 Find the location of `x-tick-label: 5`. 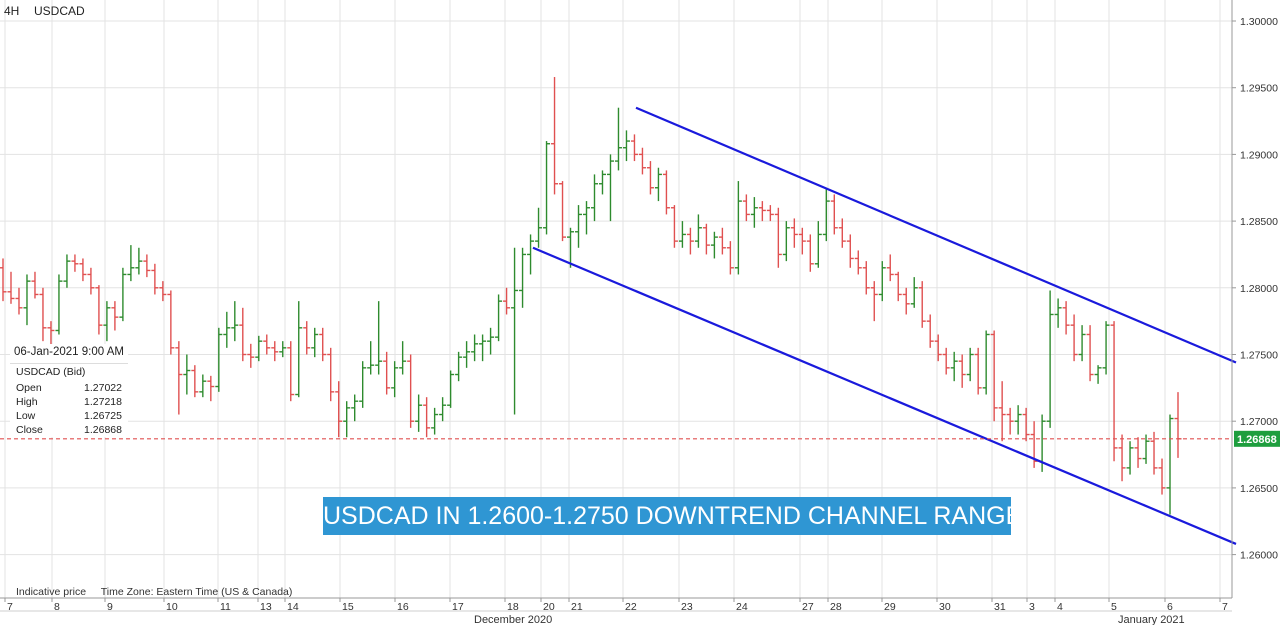

x-tick-label: 5 is located at coordinates (1114, 607).